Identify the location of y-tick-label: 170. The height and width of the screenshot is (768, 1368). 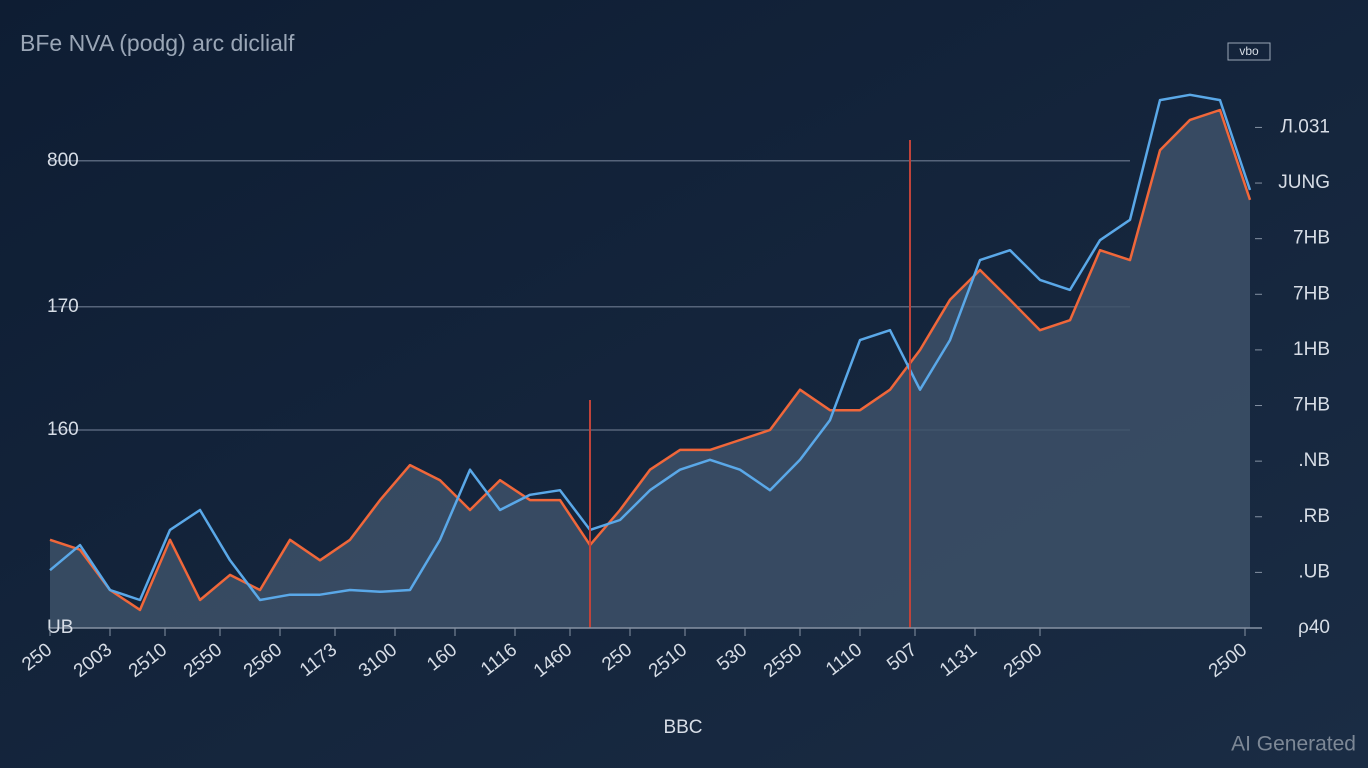
(63, 306).